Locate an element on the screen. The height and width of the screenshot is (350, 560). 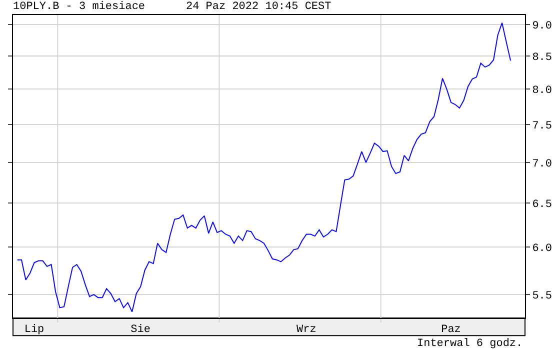
y-tick-label: 6.5 is located at coordinates (542, 204).